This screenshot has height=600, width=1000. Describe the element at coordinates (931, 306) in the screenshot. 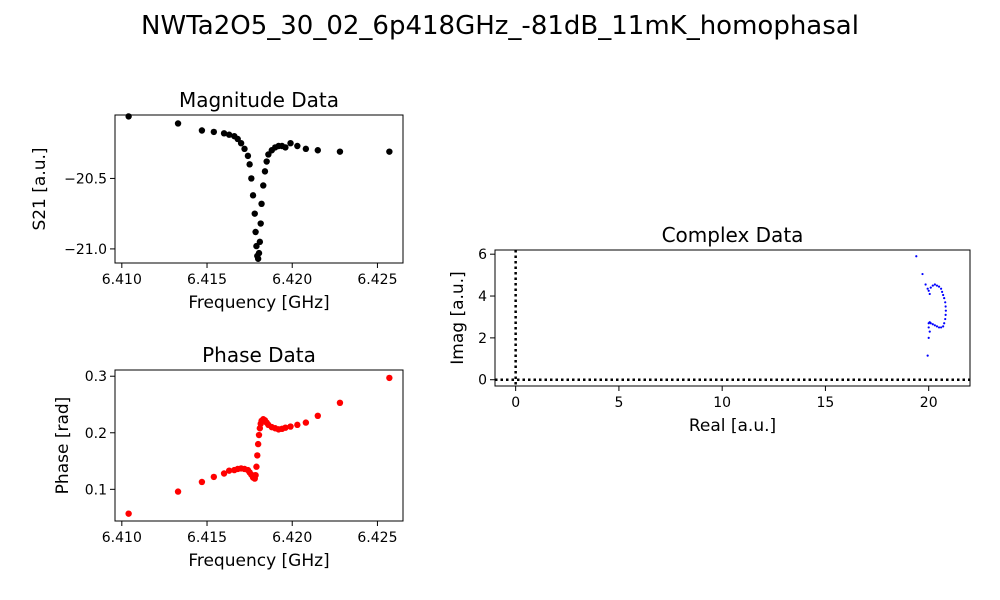

I see `complex-markers` at that location.